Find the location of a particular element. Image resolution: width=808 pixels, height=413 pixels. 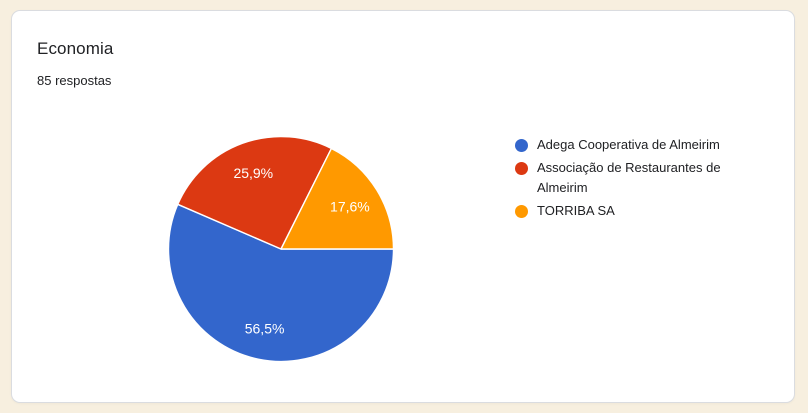

legend-item-adega: Adega Cooperativa de Almeirim is located at coordinates (639, 145).